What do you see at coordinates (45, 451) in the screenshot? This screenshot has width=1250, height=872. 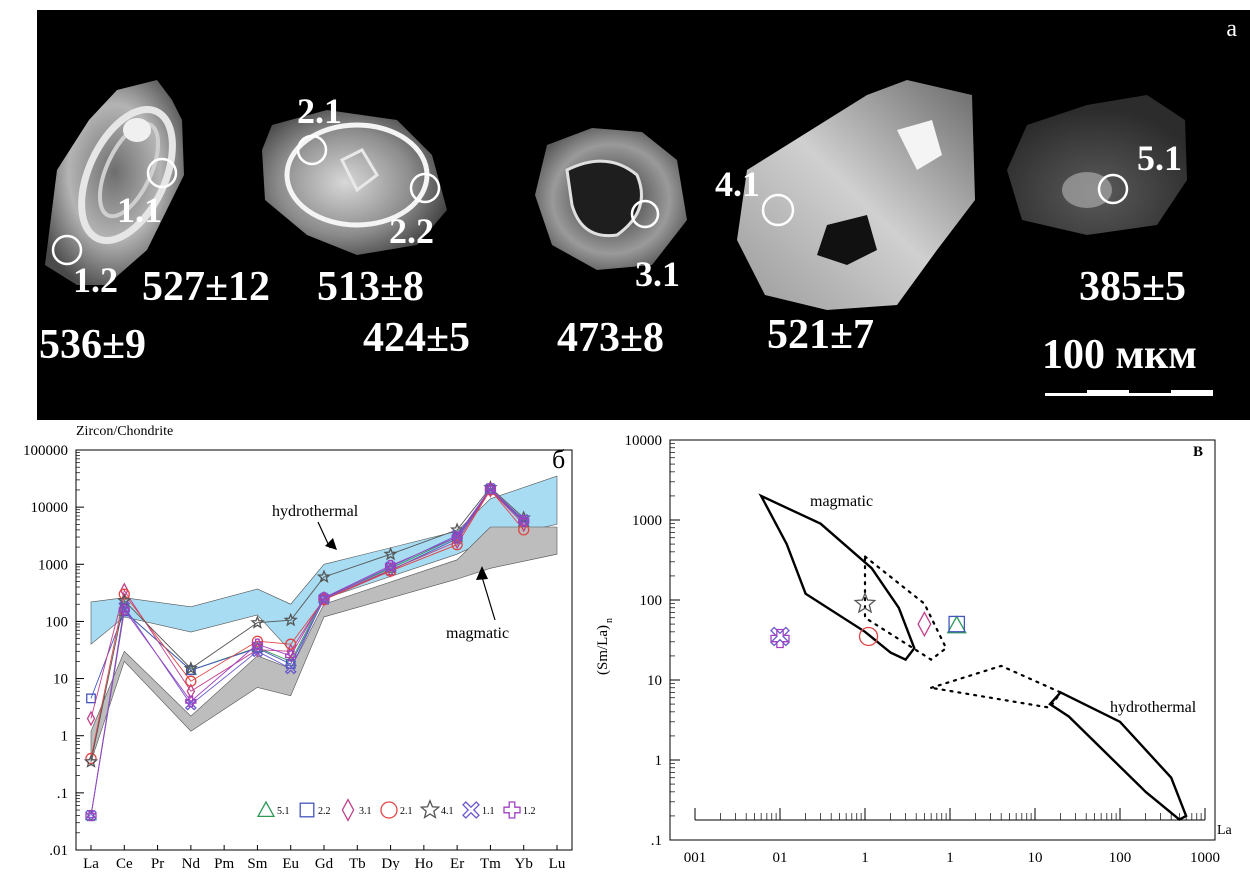 I see `y-tick-label: 100000` at bounding box center [45, 451].